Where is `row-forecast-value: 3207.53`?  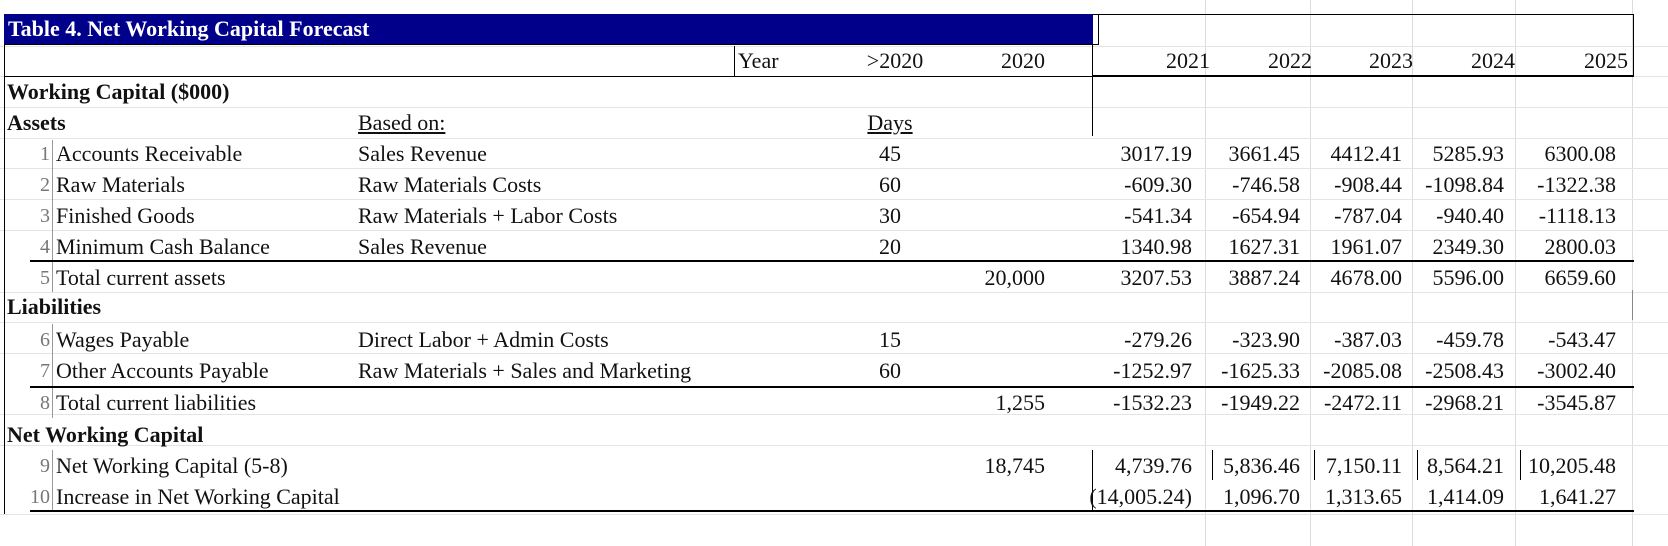
row-forecast-value: 3207.53 is located at coordinates (1156, 277).